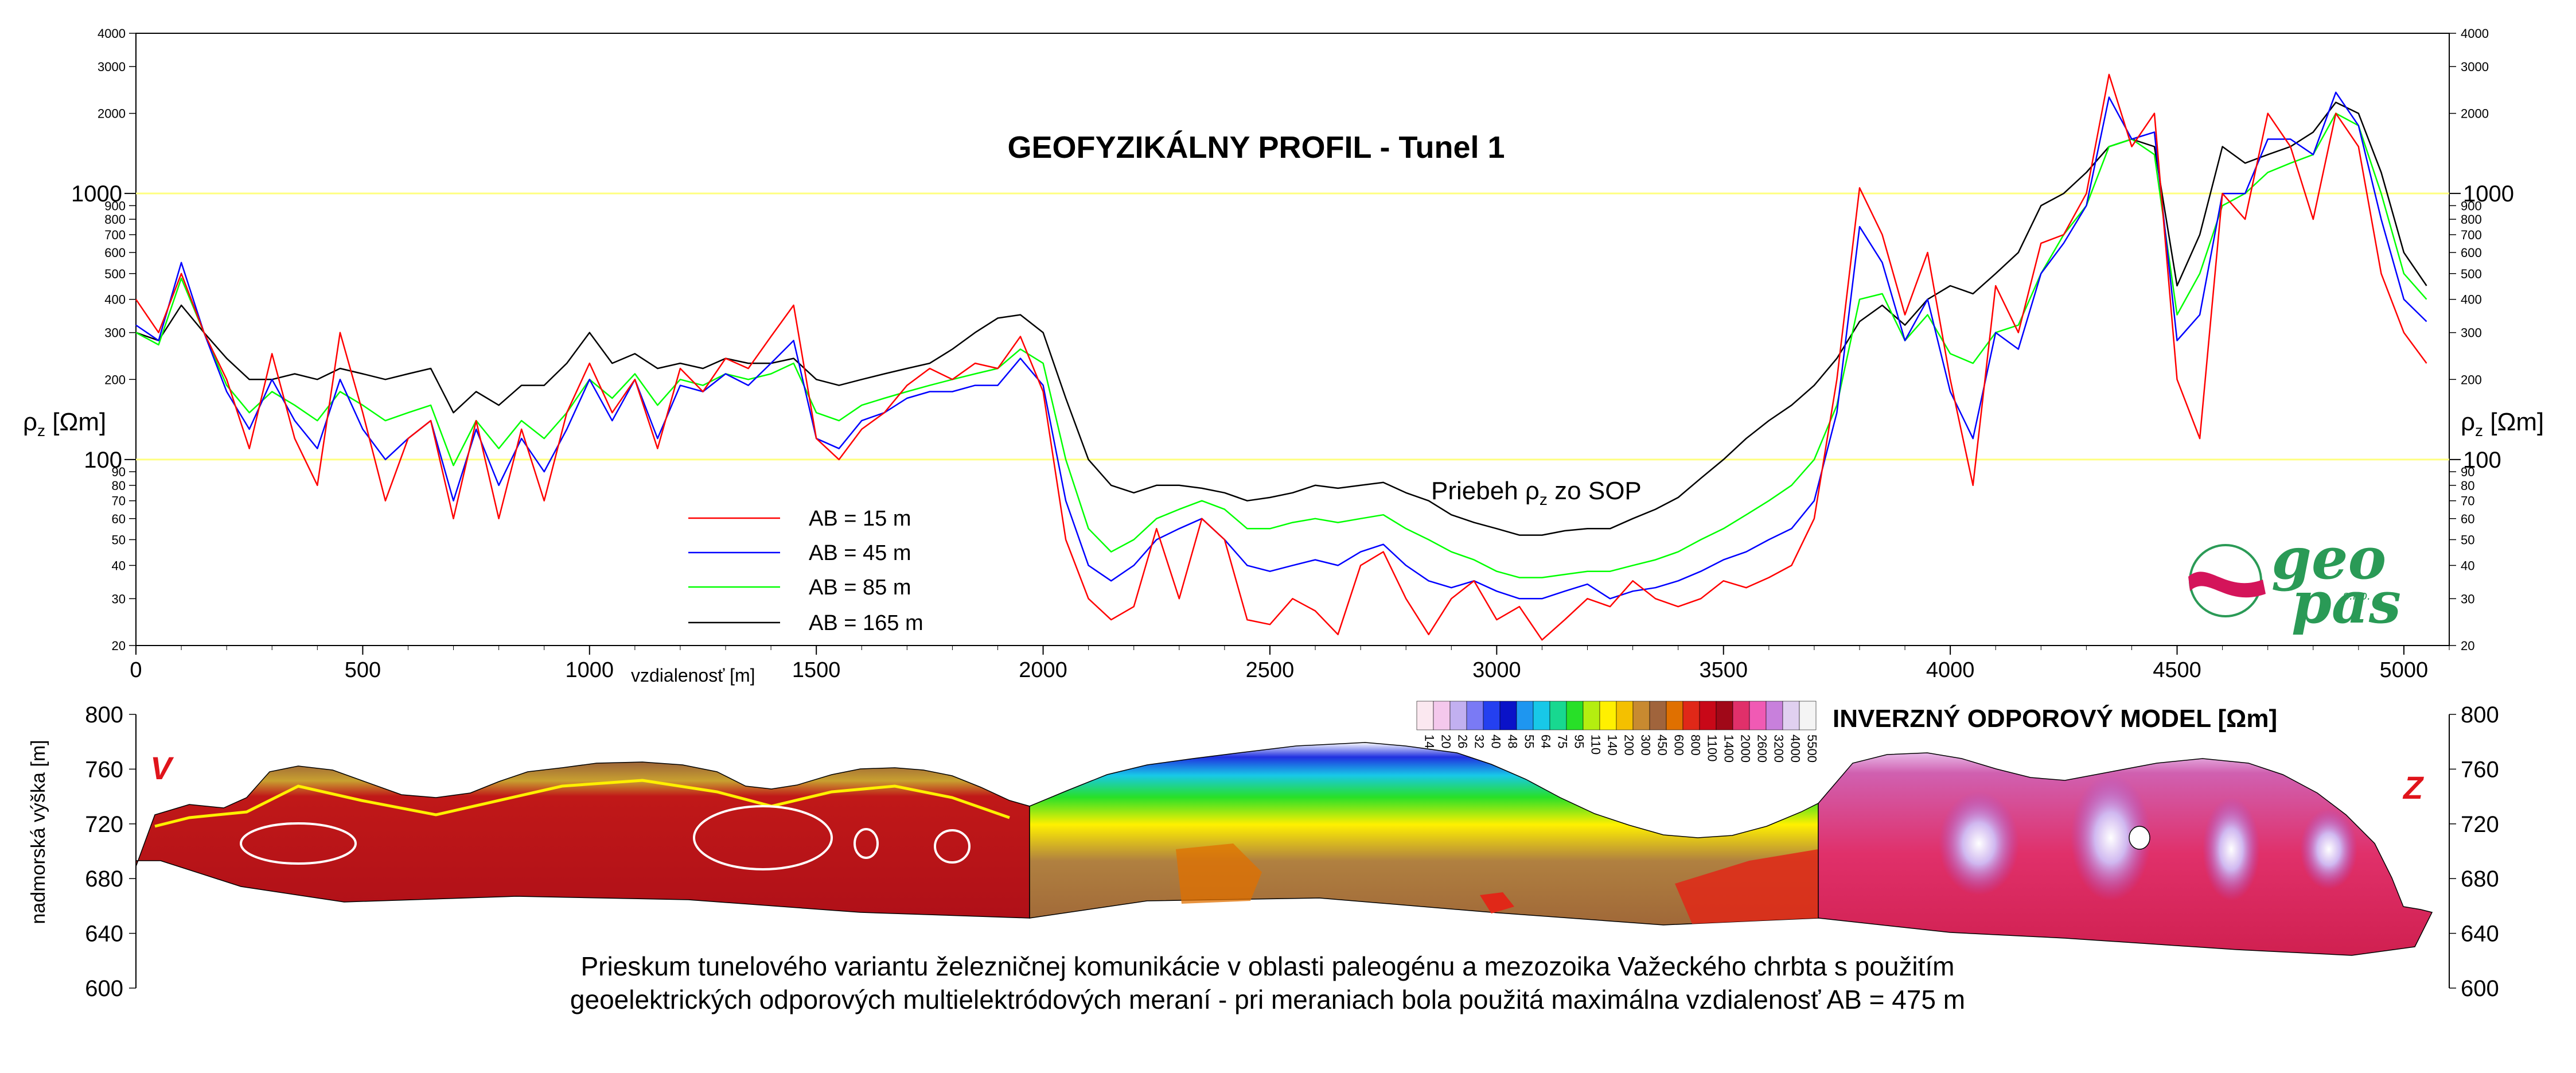 Image resolution: width=2576 pixels, height=1073 pixels. I want to click on x-tick-label: 4500, so click(2177, 670).